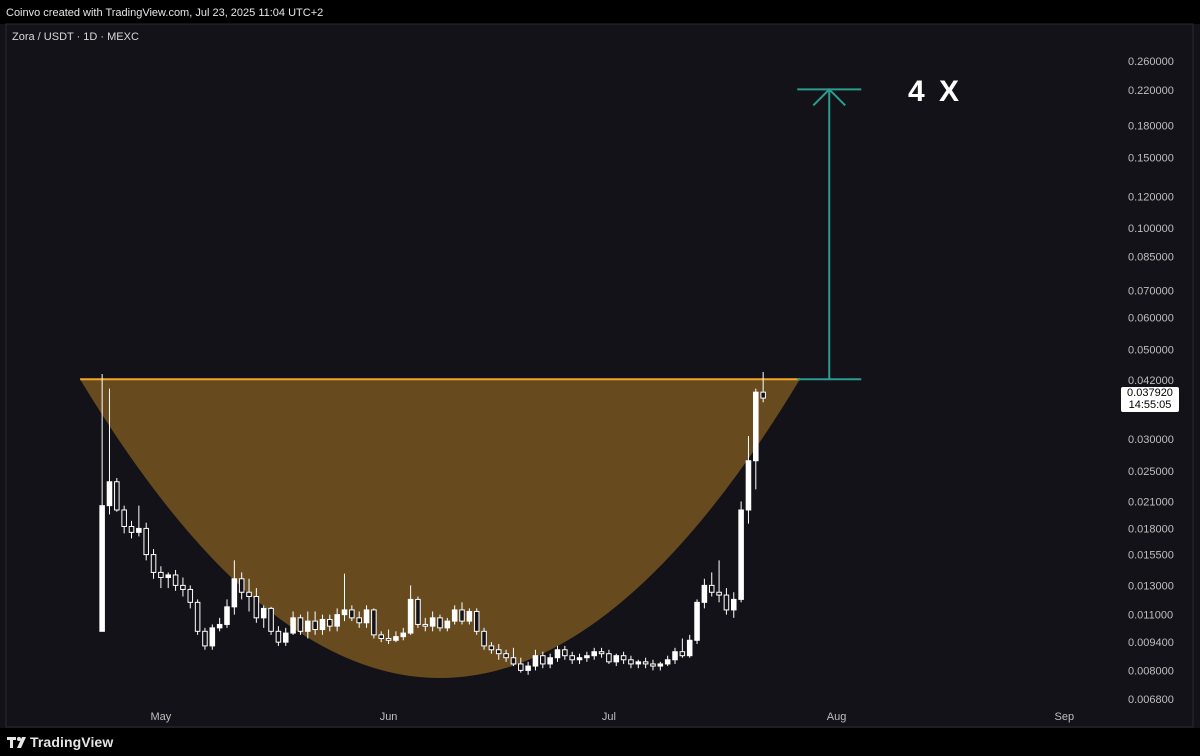 The height and width of the screenshot is (756, 1200). Describe the element at coordinates (600, 12) in the screenshot. I see `top-bar` at that location.